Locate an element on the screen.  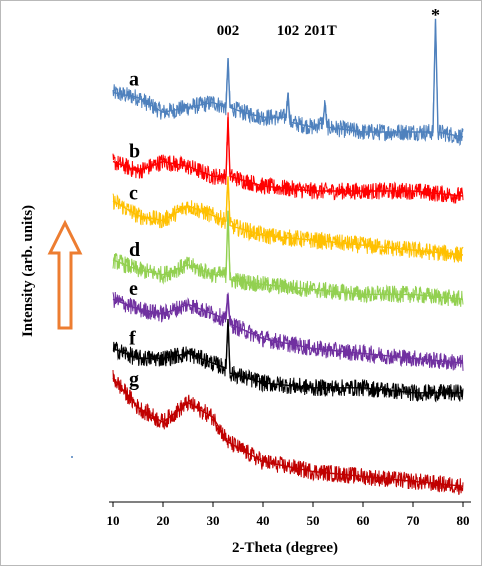
x-tick-label: 10 is located at coordinates (113, 520).